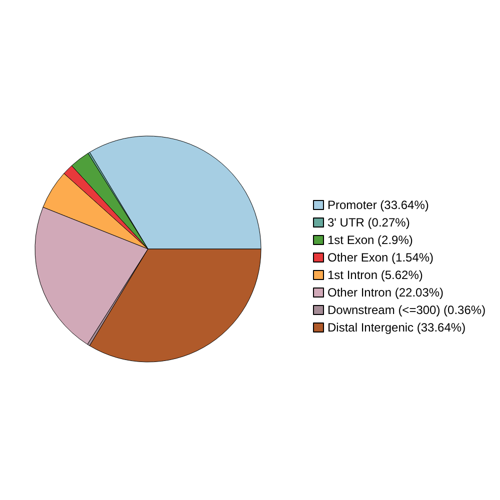 The width and height of the screenshot is (500, 500). Describe the element at coordinates (370, 240) in the screenshot. I see `legend-label: 1st Exon (2.9%)` at that location.